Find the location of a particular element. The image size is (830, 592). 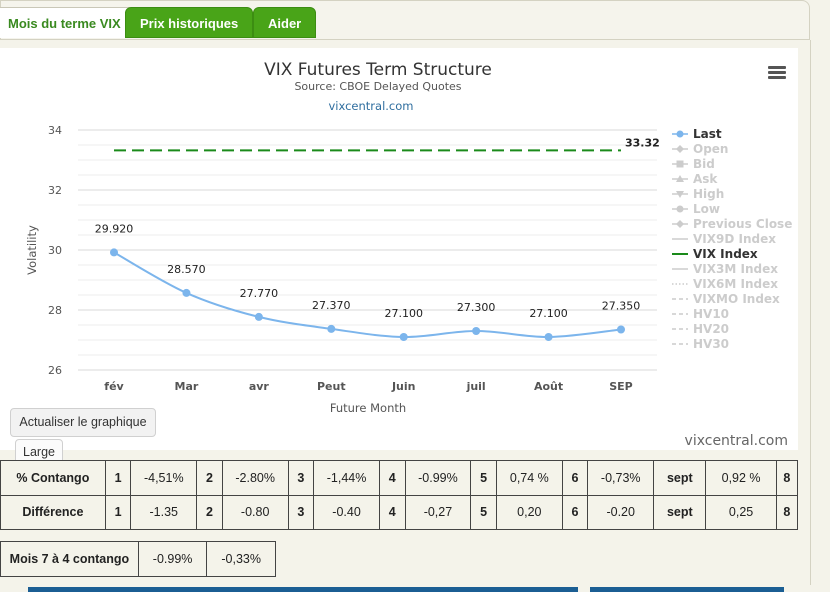

legend-label: HV10 is located at coordinates (711, 314).